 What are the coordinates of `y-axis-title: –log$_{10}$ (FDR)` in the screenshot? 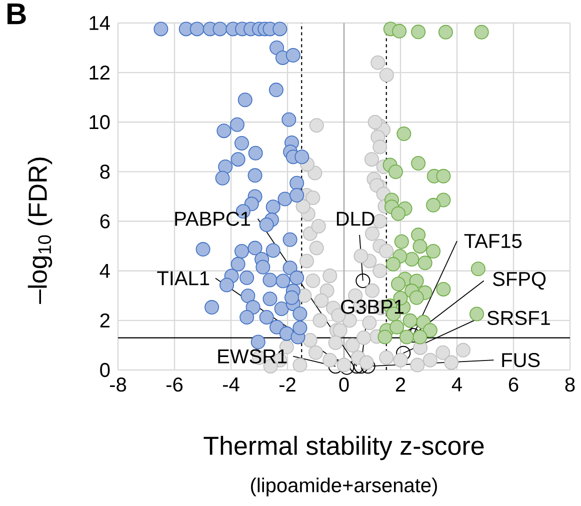 It's located at (40, 231).